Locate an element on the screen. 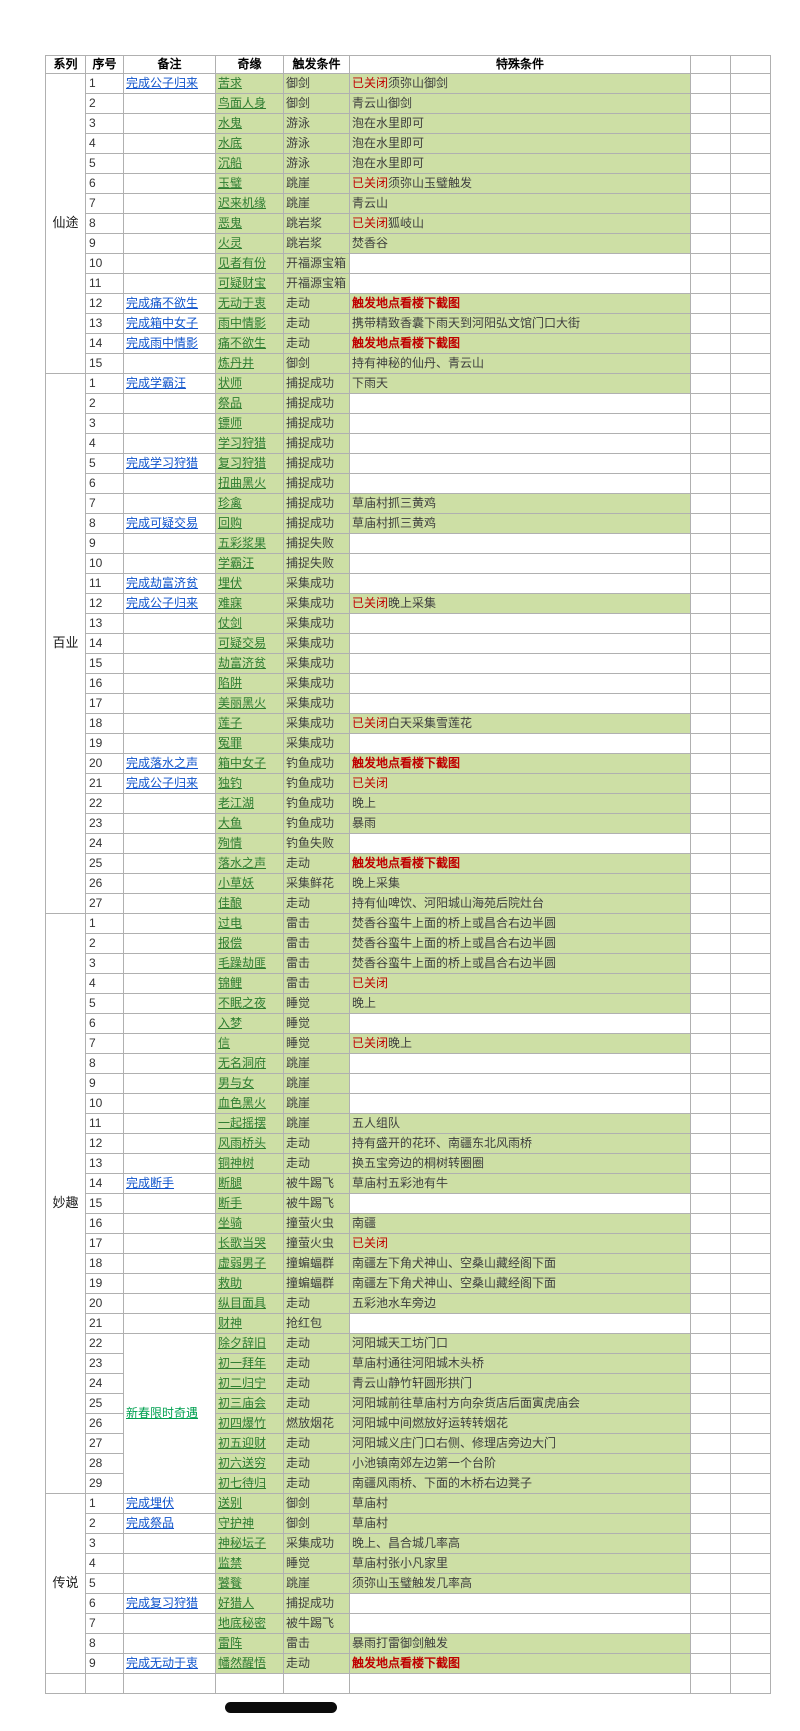 The width and height of the screenshot is (800, 1731). encounter-link: 毛躁劫匪 is located at coordinates (242, 962).